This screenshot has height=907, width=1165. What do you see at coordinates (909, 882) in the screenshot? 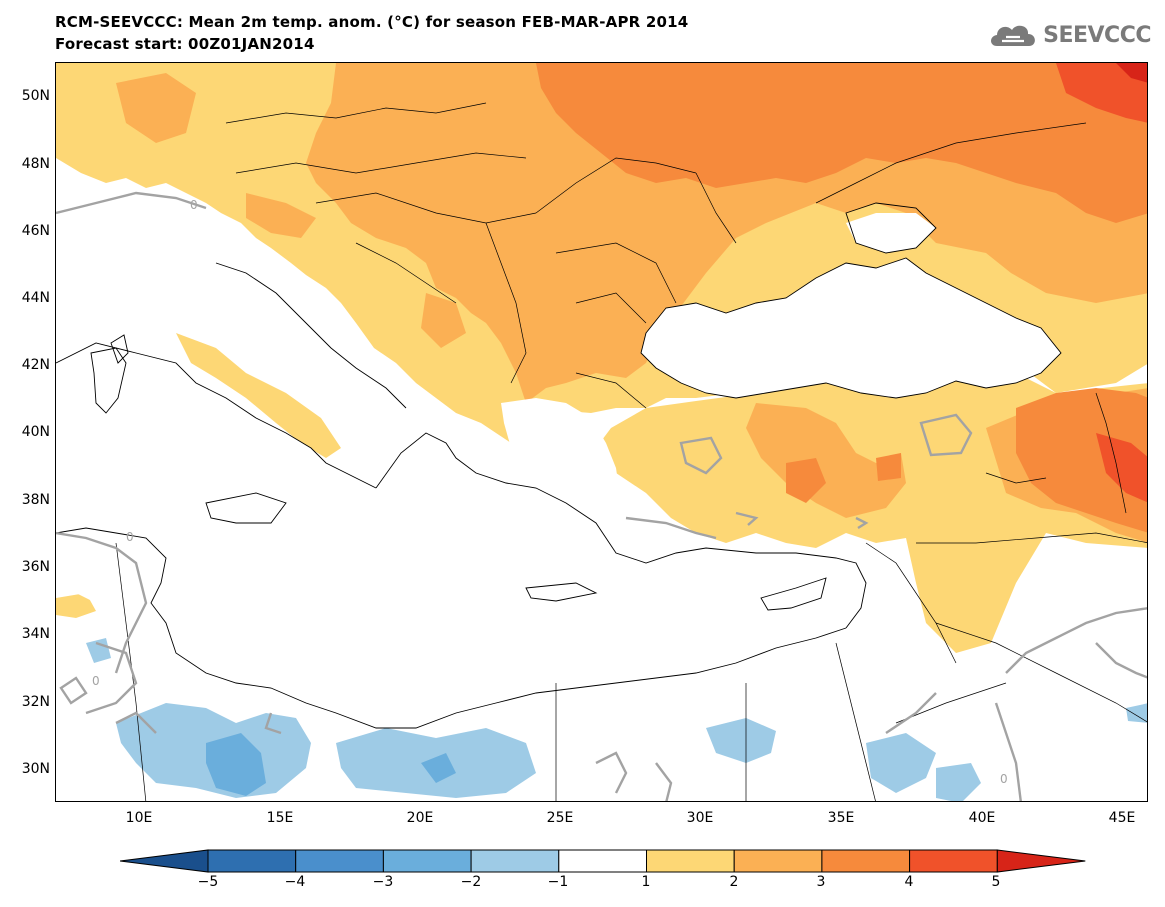
I see `legend-tick: 4` at bounding box center [909, 882].